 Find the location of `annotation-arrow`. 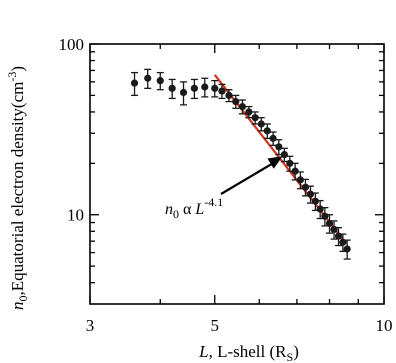

annotation-arrow is located at coordinates (251, 175).